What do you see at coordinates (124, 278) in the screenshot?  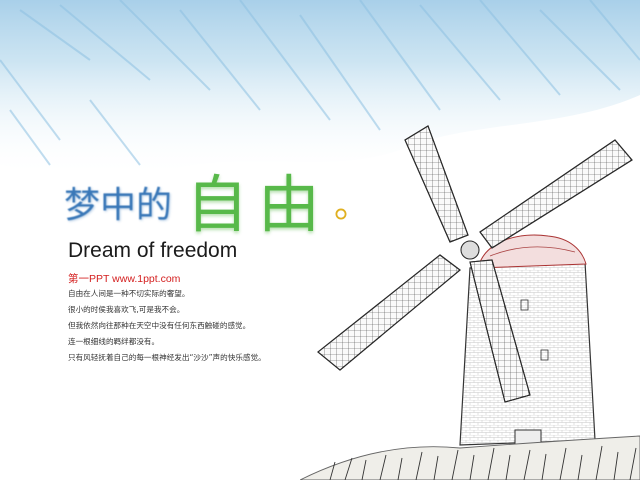 I see `site-link: 第一PPT www.1ppt.com` at bounding box center [124, 278].